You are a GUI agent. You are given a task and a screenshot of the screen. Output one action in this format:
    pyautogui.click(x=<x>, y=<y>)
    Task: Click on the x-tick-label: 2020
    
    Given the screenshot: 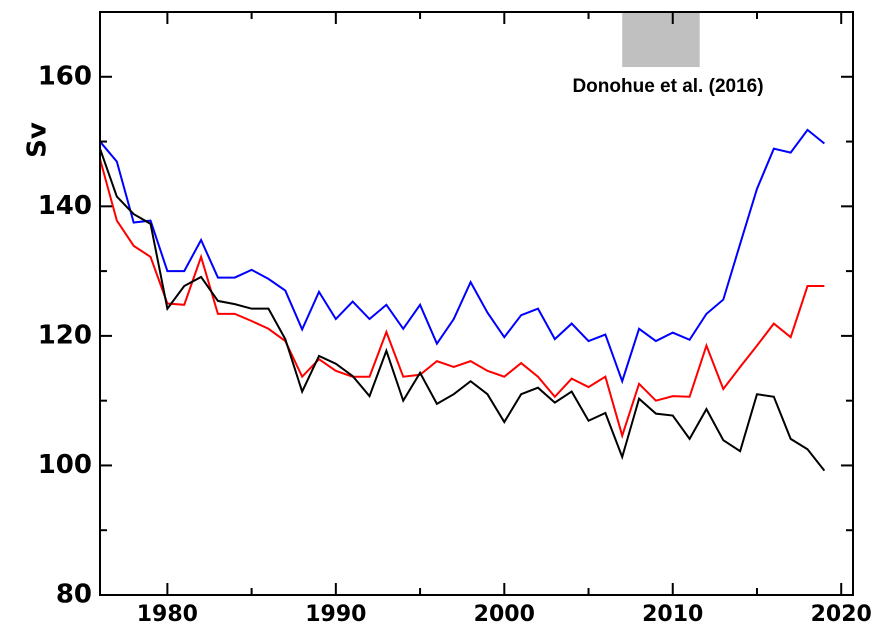 What is the action you would take?
    pyautogui.click(x=841, y=614)
    